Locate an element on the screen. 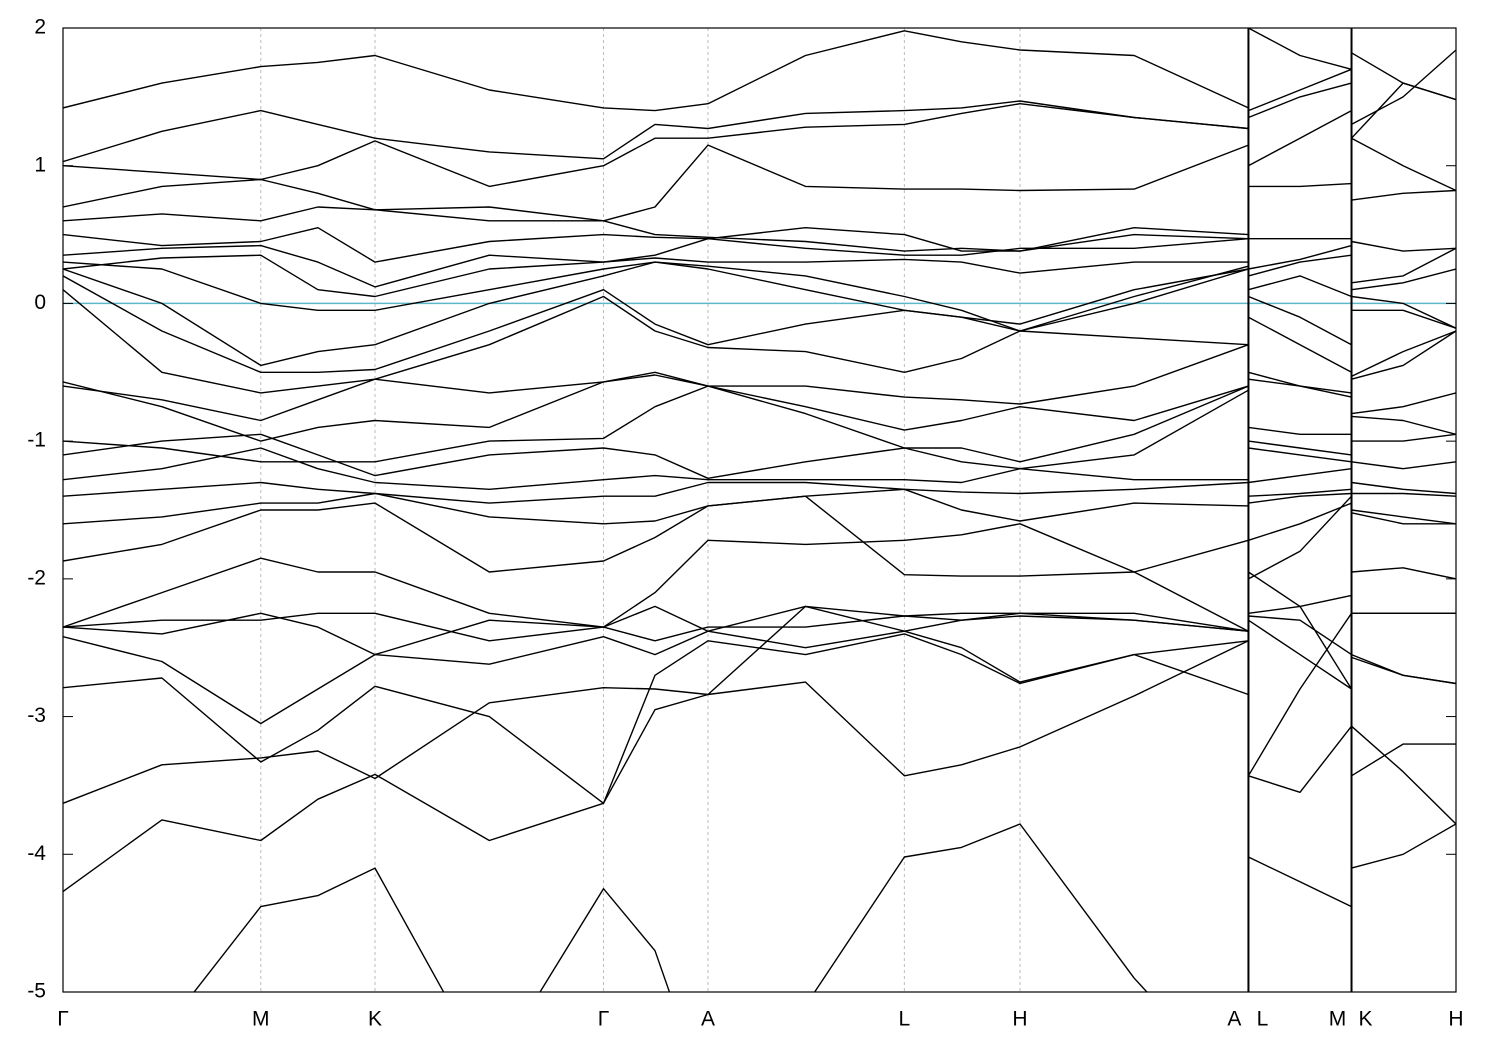 The width and height of the screenshot is (1500, 1050). y-tick-label: -5 is located at coordinates (36, 991).